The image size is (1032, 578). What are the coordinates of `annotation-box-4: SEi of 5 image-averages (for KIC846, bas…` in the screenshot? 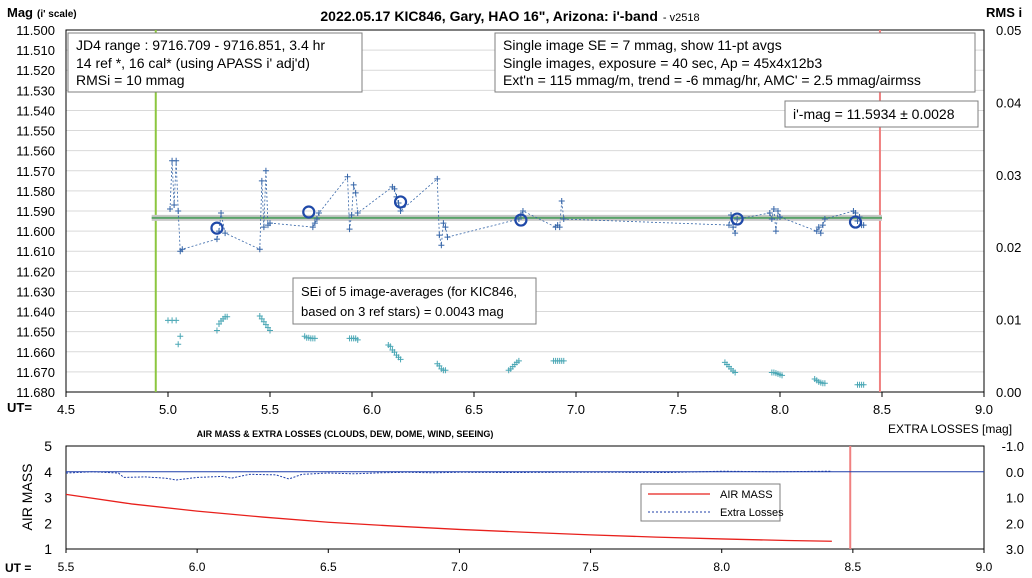 It's located at (414, 301).